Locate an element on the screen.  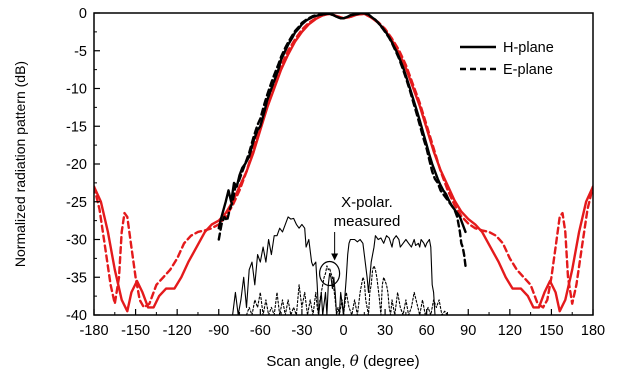
annotation: X-polar. measured is located at coordinates (360, 240).